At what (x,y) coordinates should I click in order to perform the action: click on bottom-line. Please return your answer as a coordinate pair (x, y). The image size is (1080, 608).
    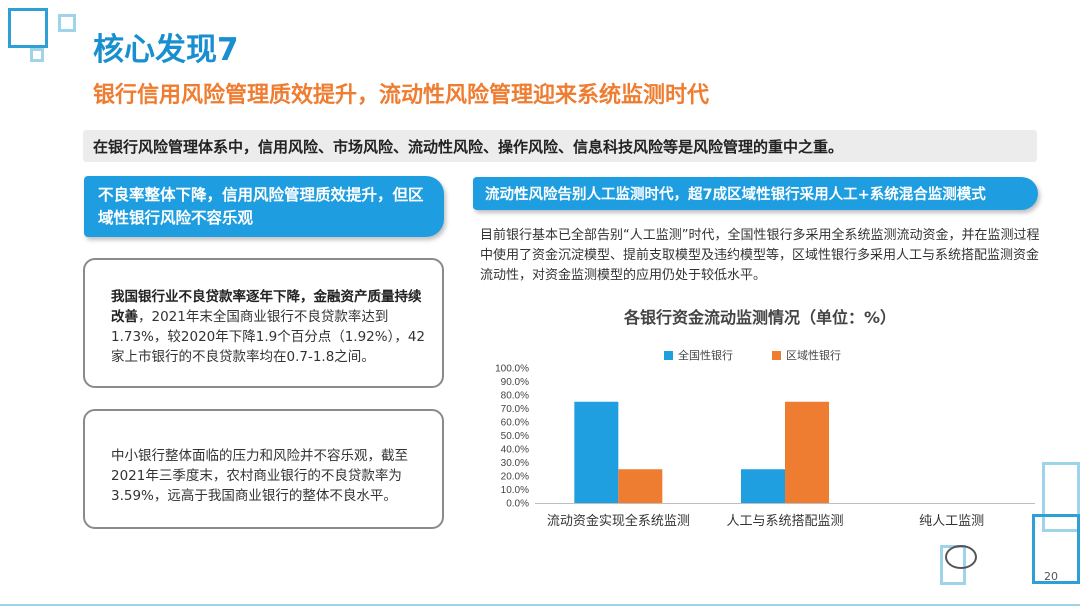
    Looking at the image, I should click on (540, 605).